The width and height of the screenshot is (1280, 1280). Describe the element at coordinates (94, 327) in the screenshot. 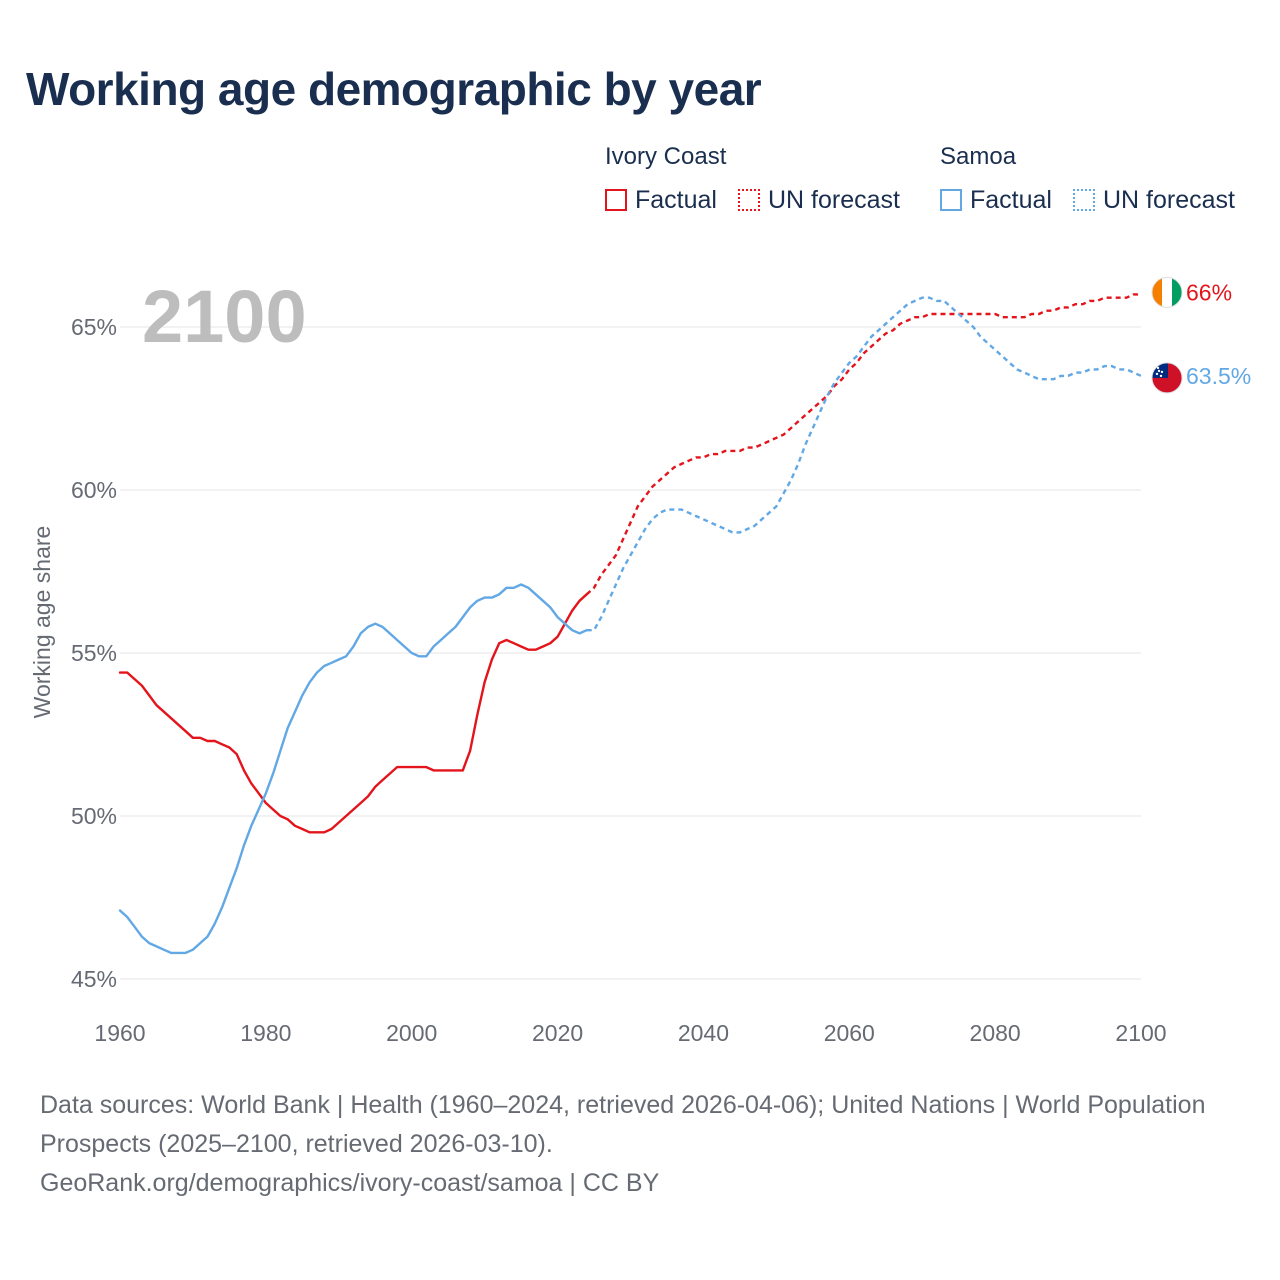

I see `y-tick-label: 65%` at that location.